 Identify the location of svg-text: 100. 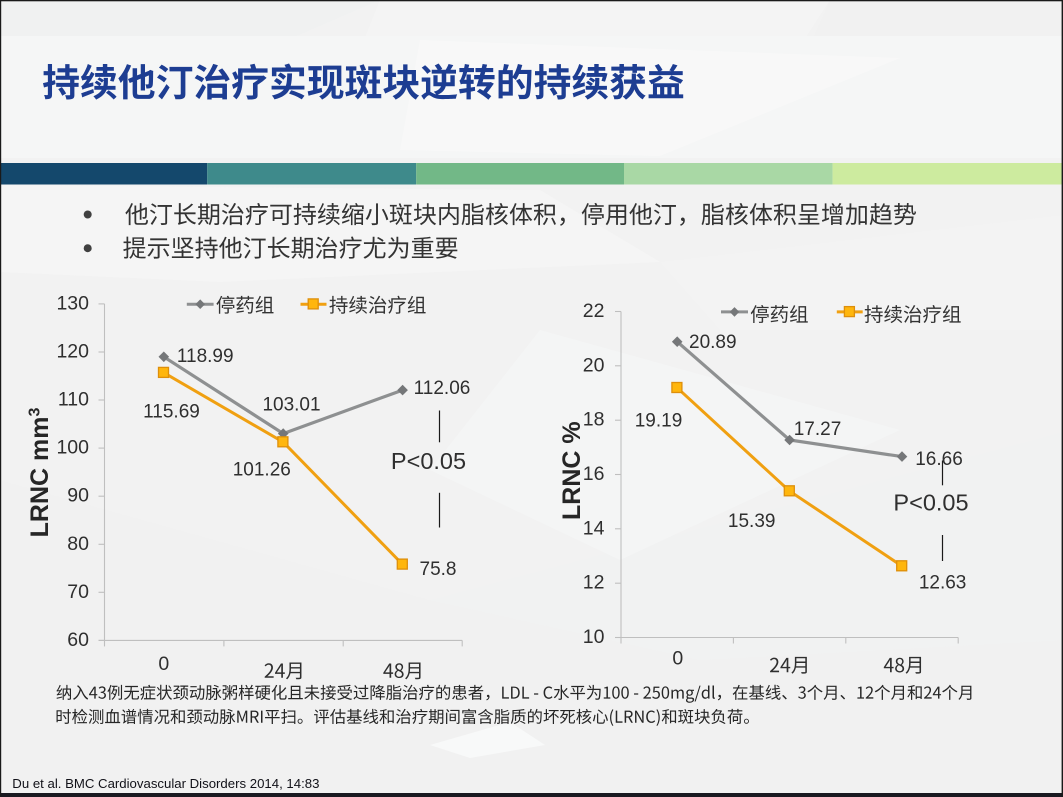
(72, 448).